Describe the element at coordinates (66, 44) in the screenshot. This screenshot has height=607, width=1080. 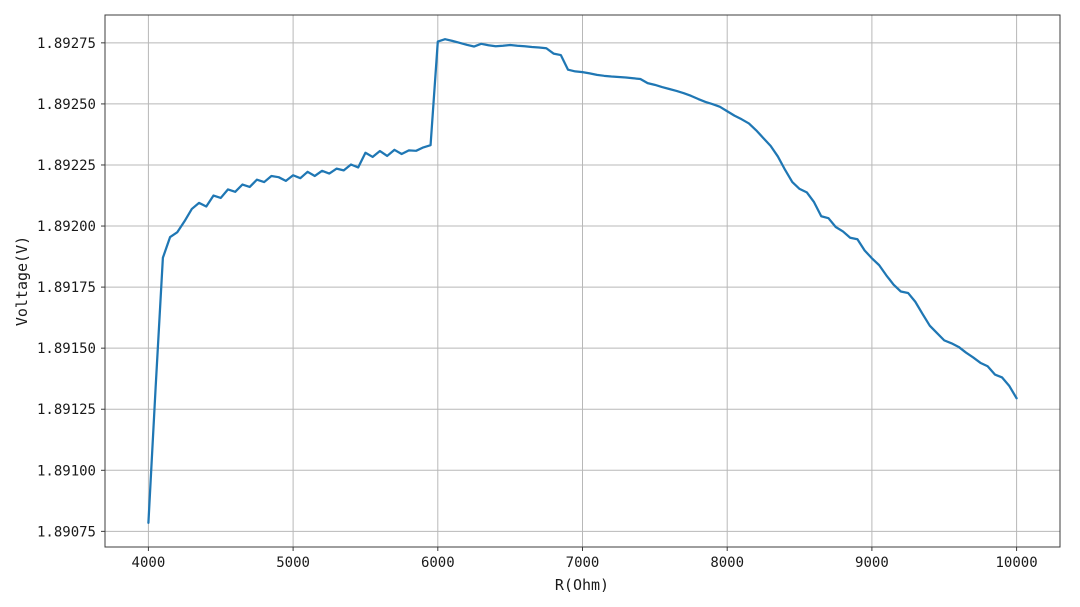
I see `y-tick-label: 1.89275` at that location.